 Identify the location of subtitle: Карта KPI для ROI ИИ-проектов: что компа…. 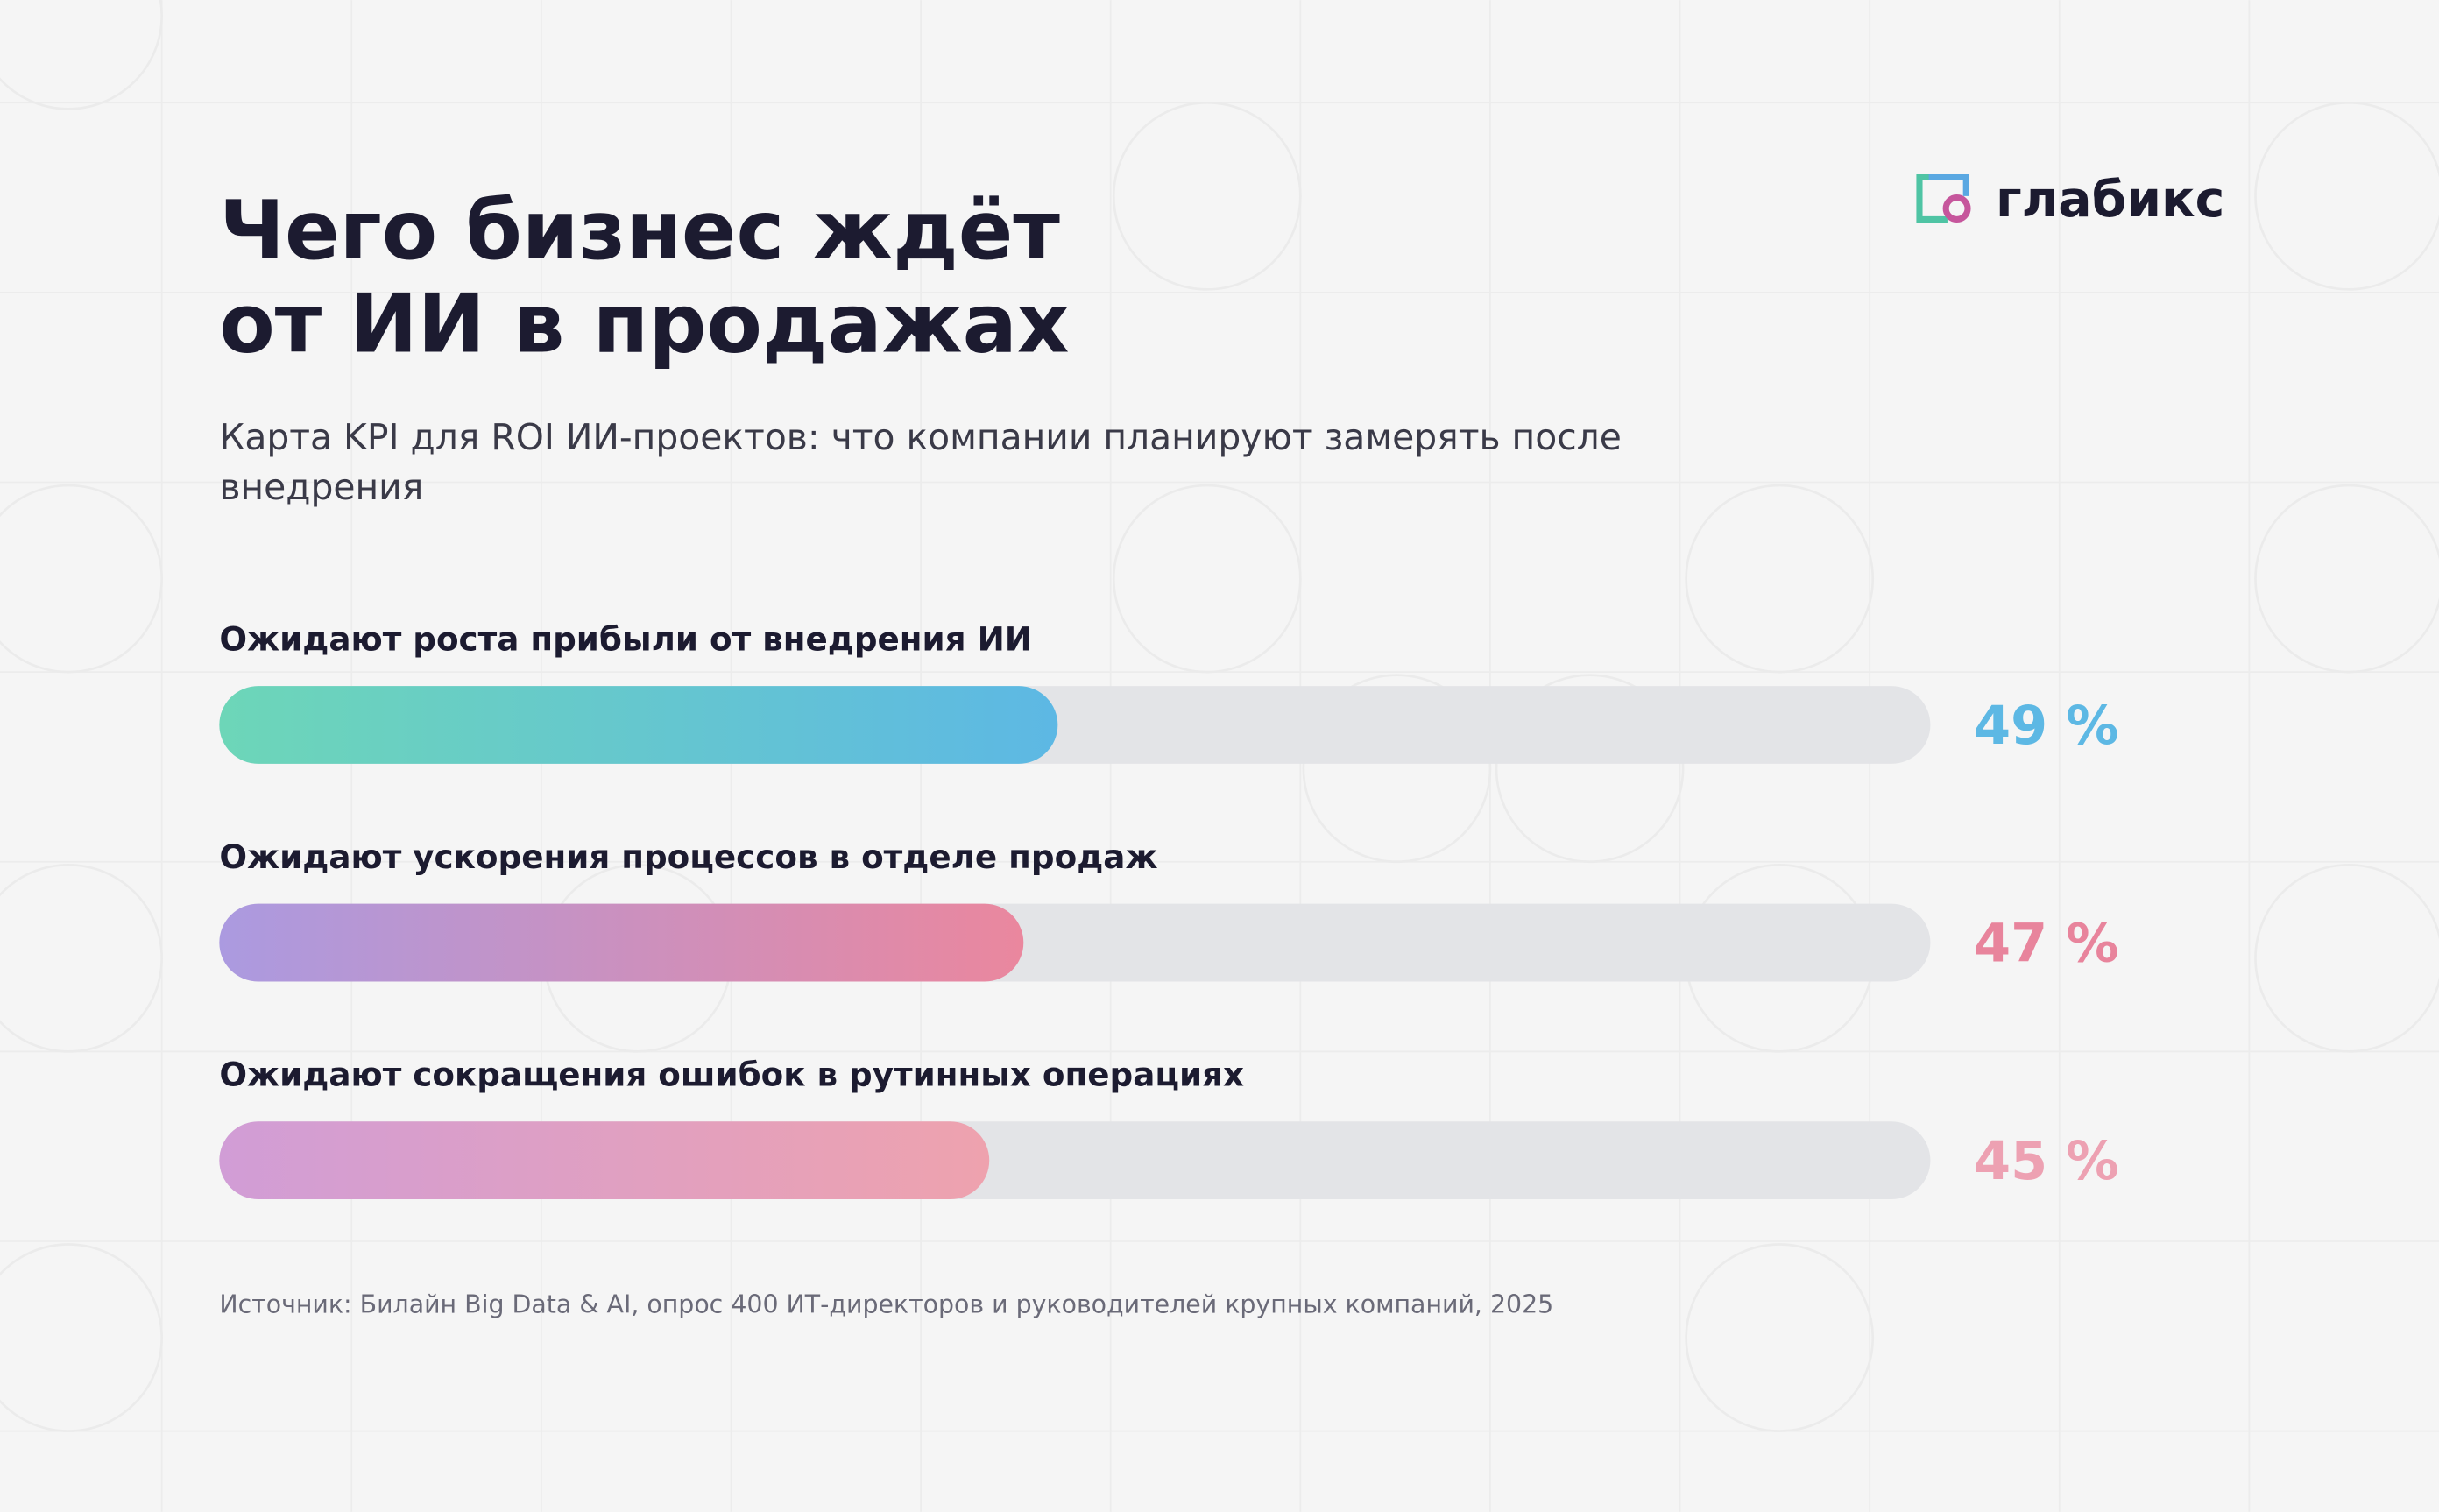
(920, 437).